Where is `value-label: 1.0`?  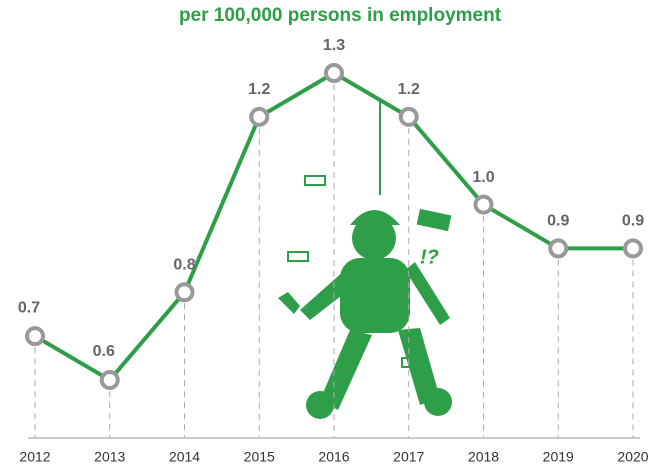 value-label: 1.0 is located at coordinates (483, 177).